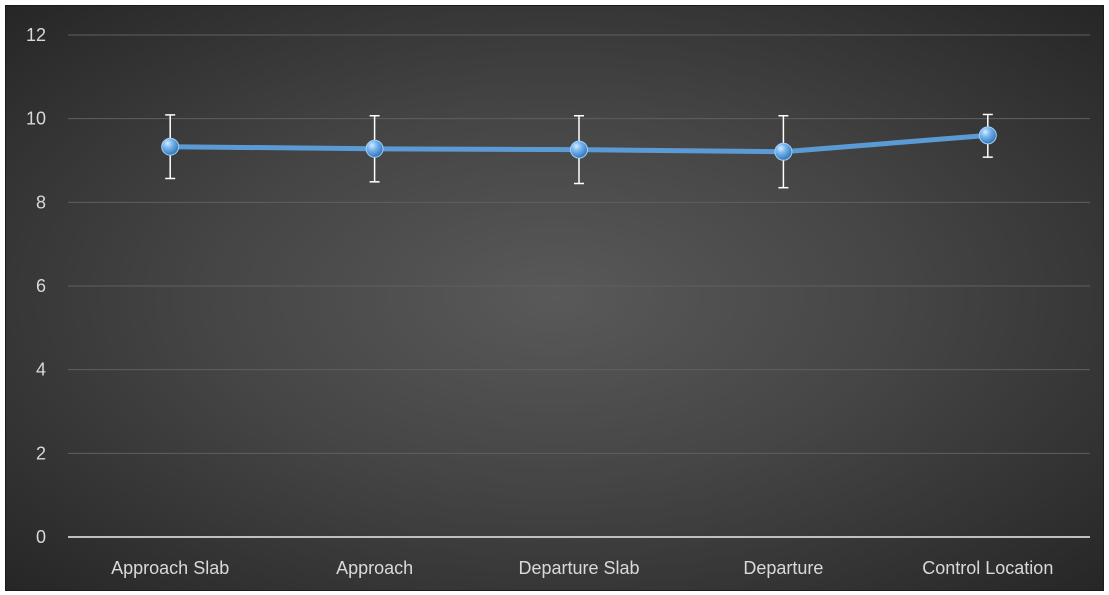 The image size is (1109, 595). What do you see at coordinates (170, 568) in the screenshot?
I see `x-tick-label: Approach Slab` at bounding box center [170, 568].